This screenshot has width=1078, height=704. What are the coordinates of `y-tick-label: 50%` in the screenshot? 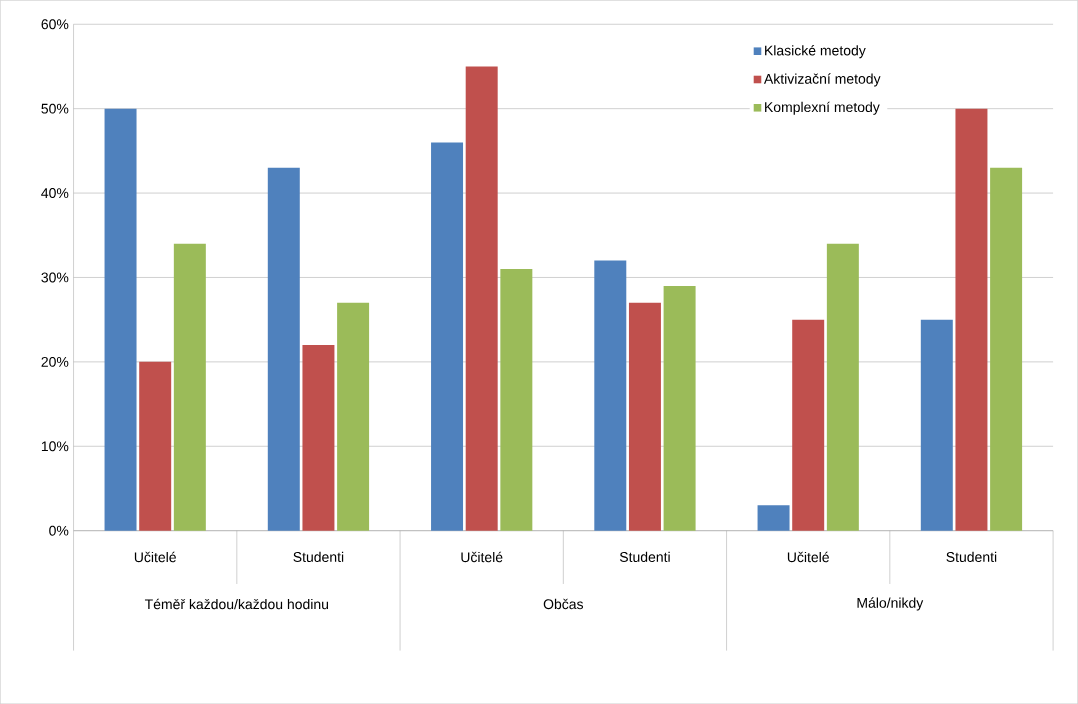 It's located at (55, 108).